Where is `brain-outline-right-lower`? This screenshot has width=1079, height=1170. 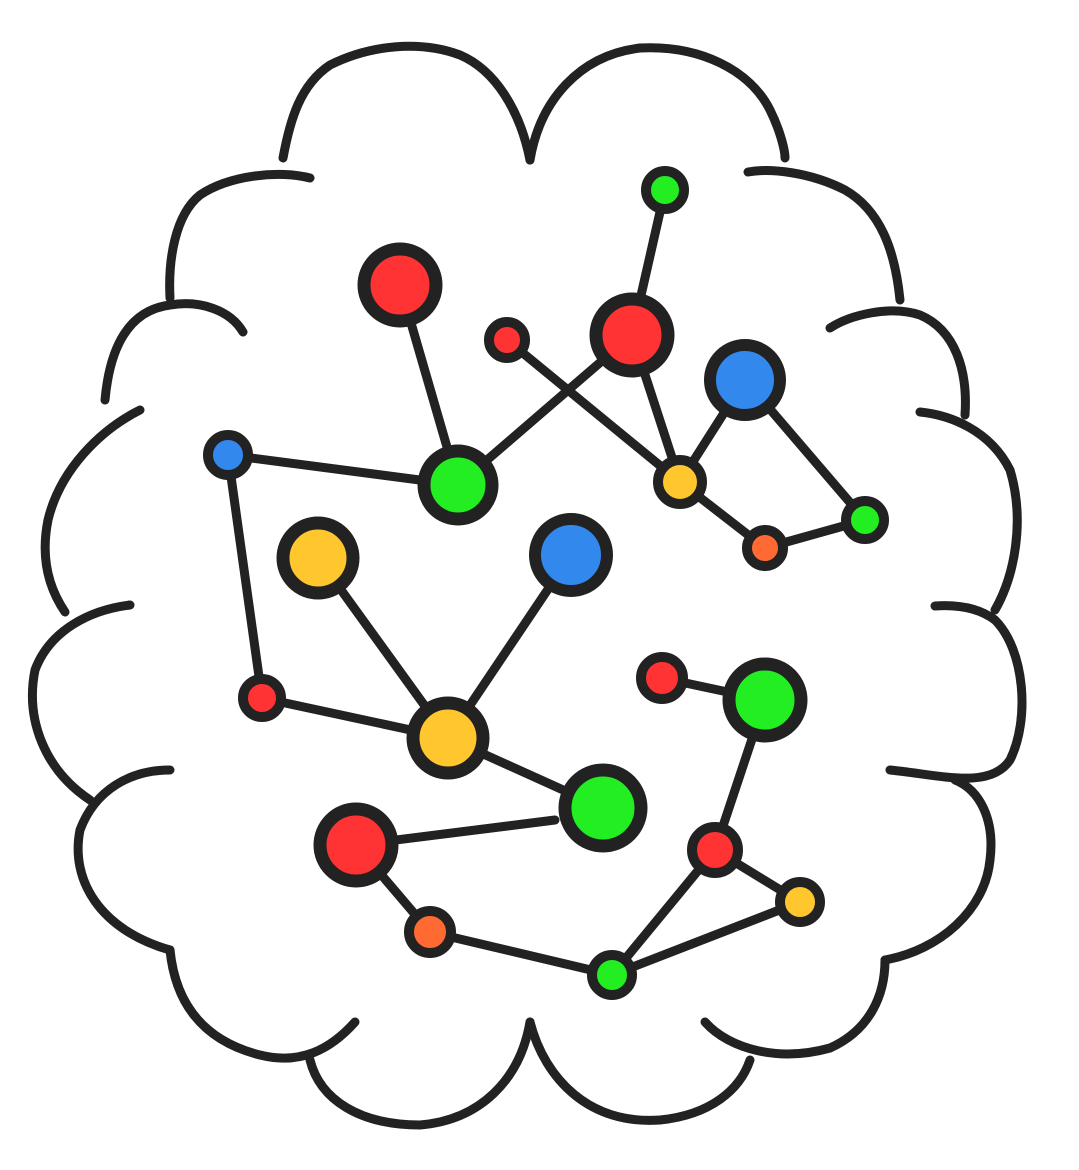 brain-outline-right-lower is located at coordinates (956, 692).